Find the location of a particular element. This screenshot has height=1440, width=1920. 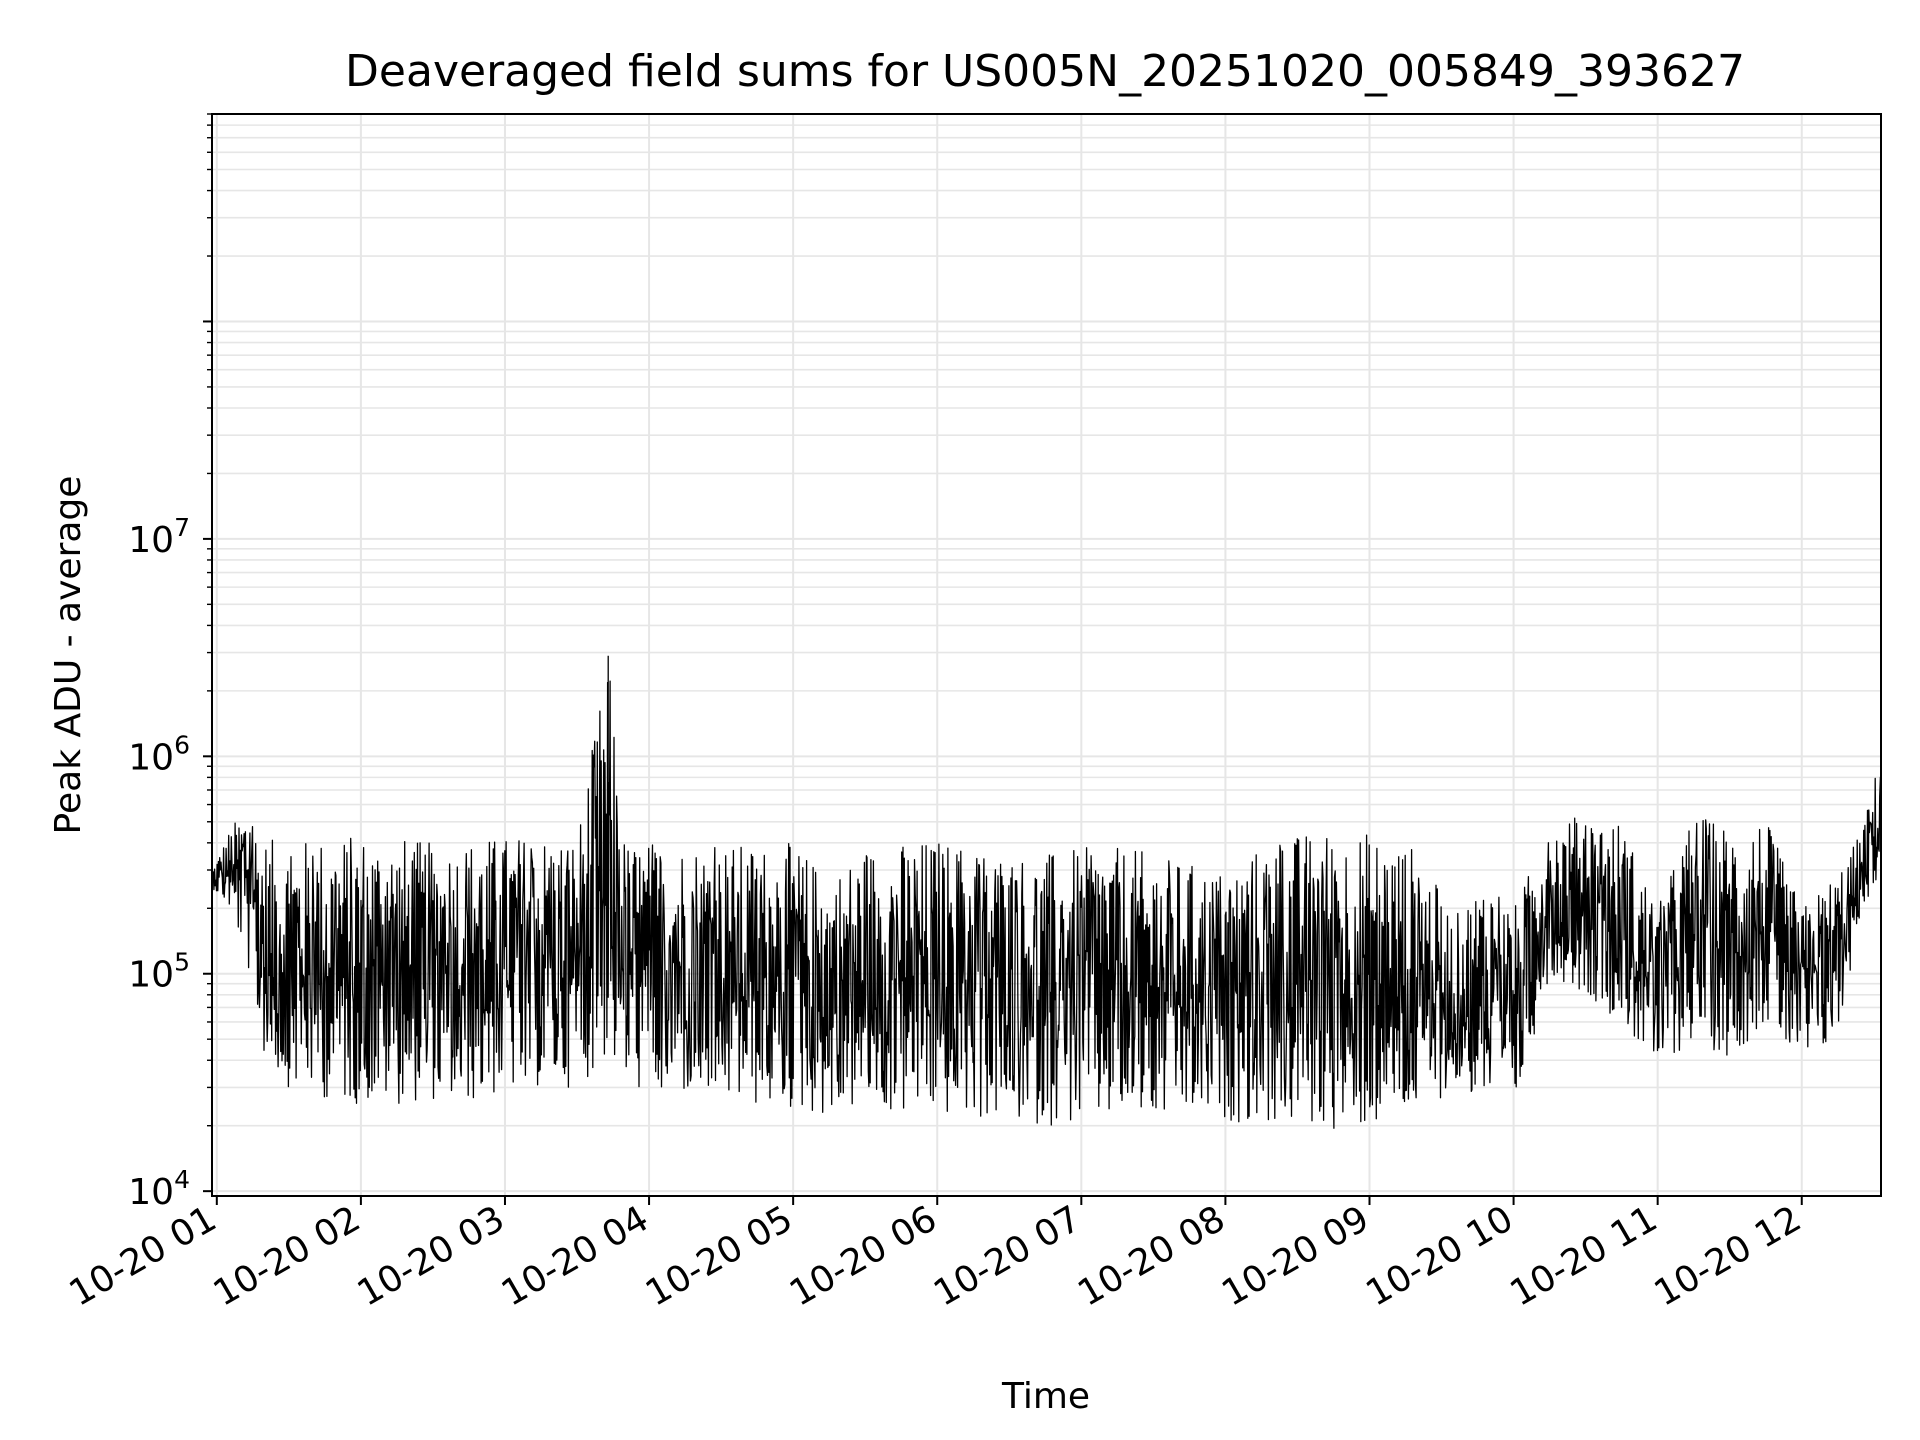

x-tick-label: 10-20 09 is located at coordinates (1295, 1256).